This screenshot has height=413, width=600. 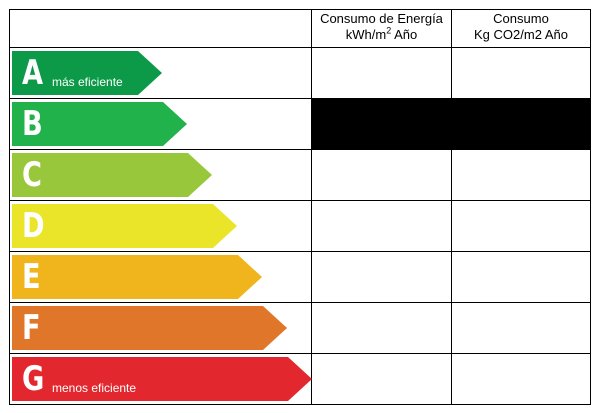 What do you see at coordinates (33, 379) in the screenshot?
I see `rating-letter: G` at bounding box center [33, 379].